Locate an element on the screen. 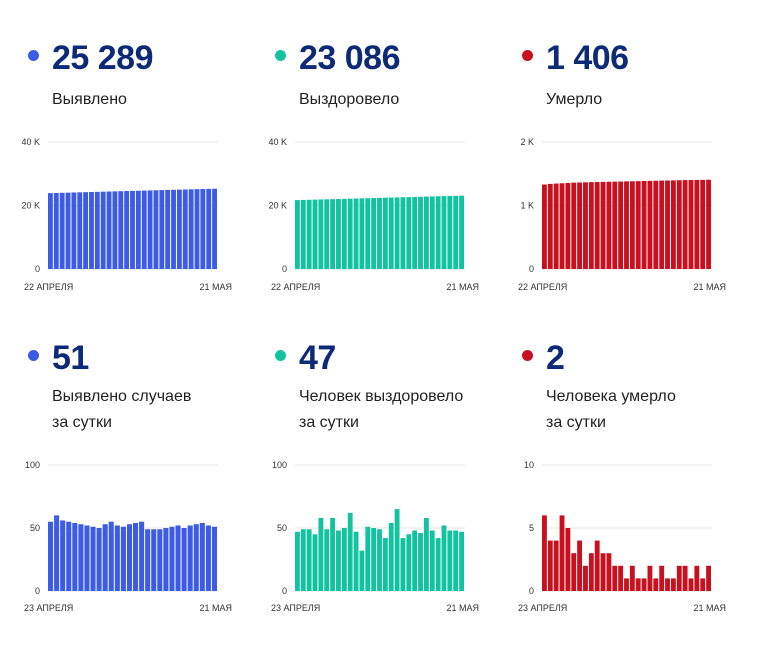 The width and height of the screenshot is (758, 650). y-tick-label: 20 K is located at coordinates (30, 206).